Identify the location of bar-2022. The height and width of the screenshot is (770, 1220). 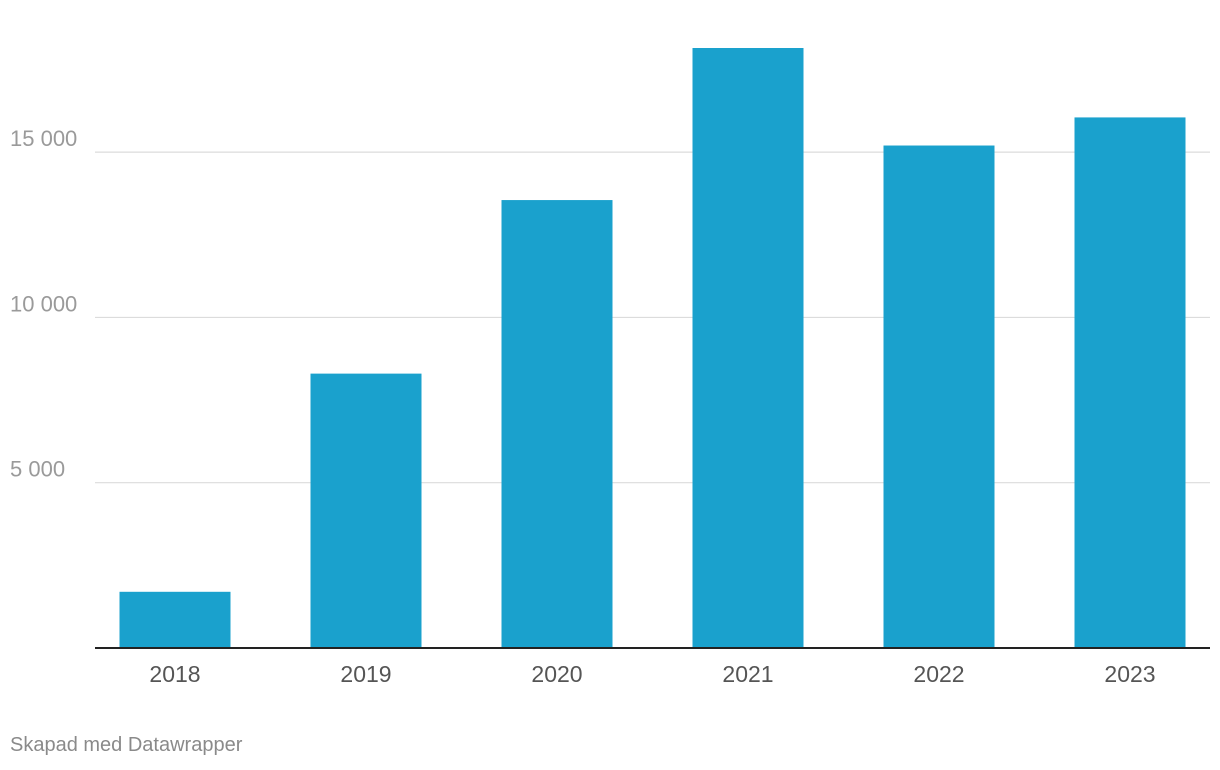
(939, 396).